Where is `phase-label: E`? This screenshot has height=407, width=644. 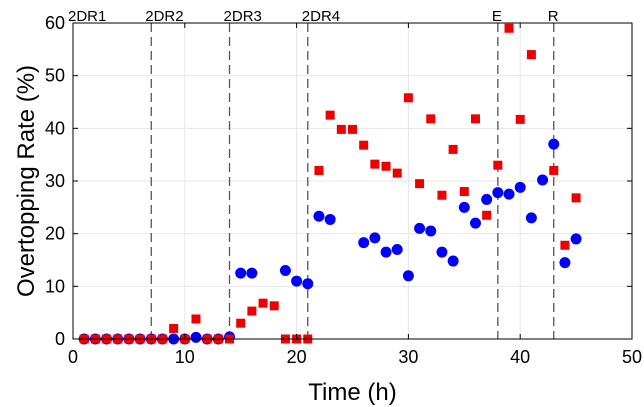
phase-label: E is located at coordinates (497, 16).